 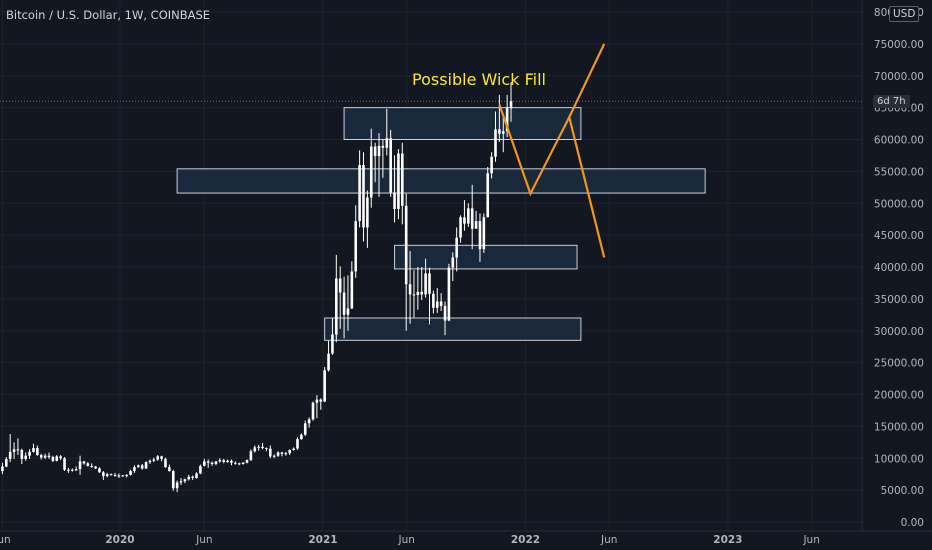 I want to click on bar-countdown-label: 6d 7h, so click(x=891, y=101).